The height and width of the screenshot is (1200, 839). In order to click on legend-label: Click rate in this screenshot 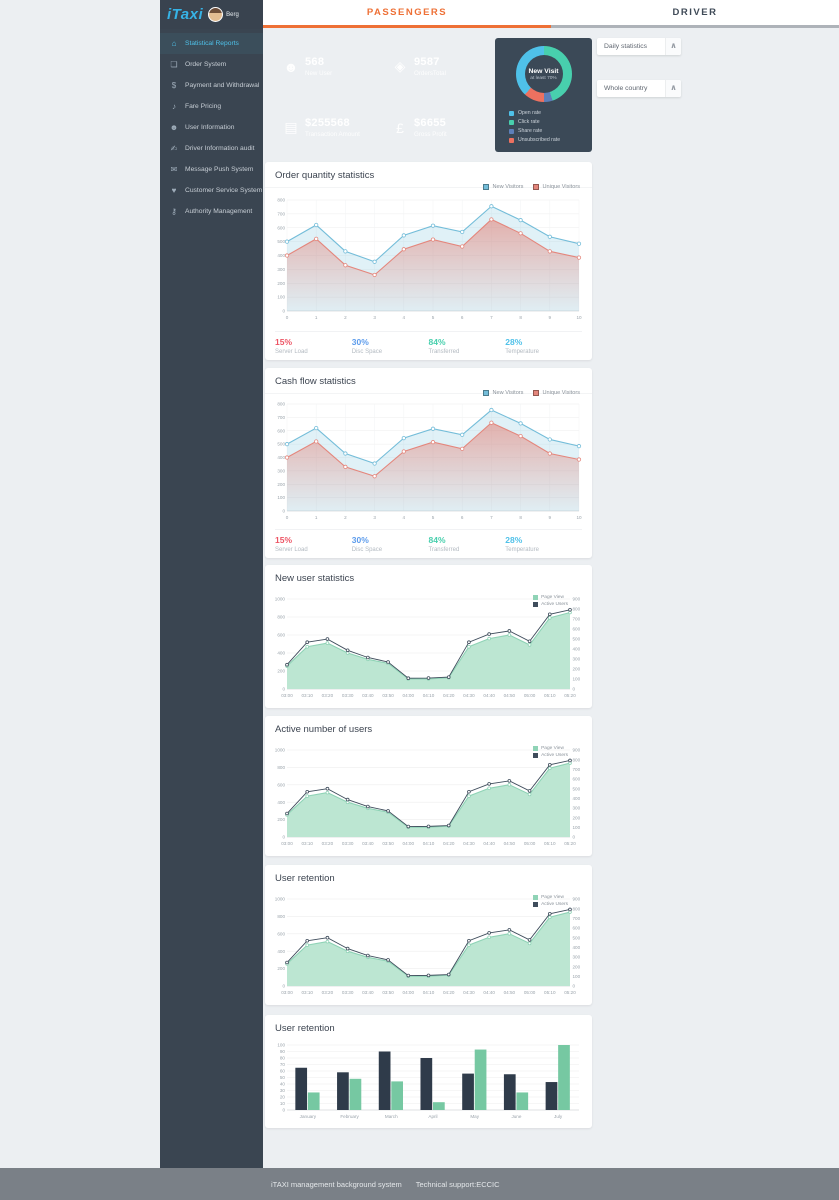, I will do `click(529, 122)`.